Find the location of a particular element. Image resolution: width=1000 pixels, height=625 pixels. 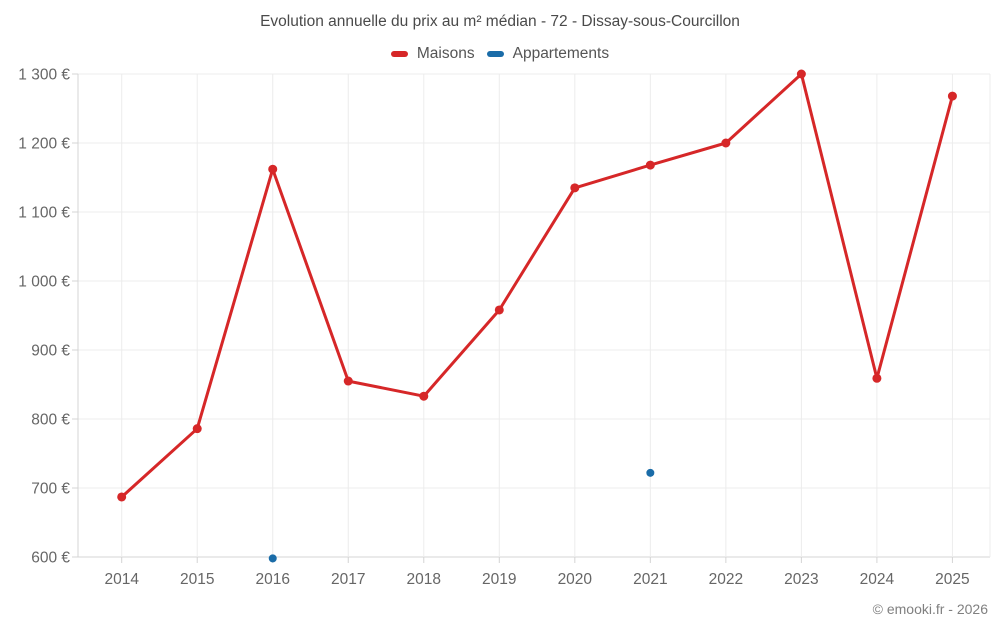

marker-maisons-2015 is located at coordinates (197, 429).